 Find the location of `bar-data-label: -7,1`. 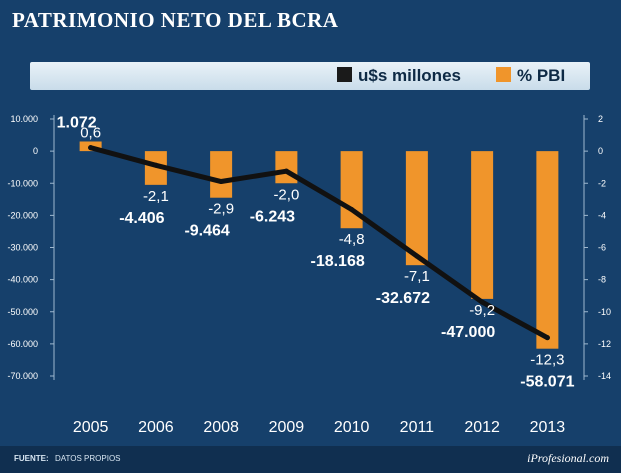

bar-data-label: -7,1 is located at coordinates (417, 276).